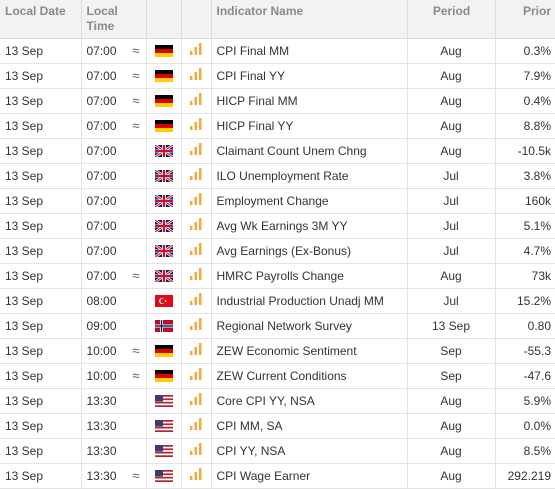  What do you see at coordinates (525, 401) in the screenshot?
I see `cell-prior: 5.9%` at bounding box center [525, 401].